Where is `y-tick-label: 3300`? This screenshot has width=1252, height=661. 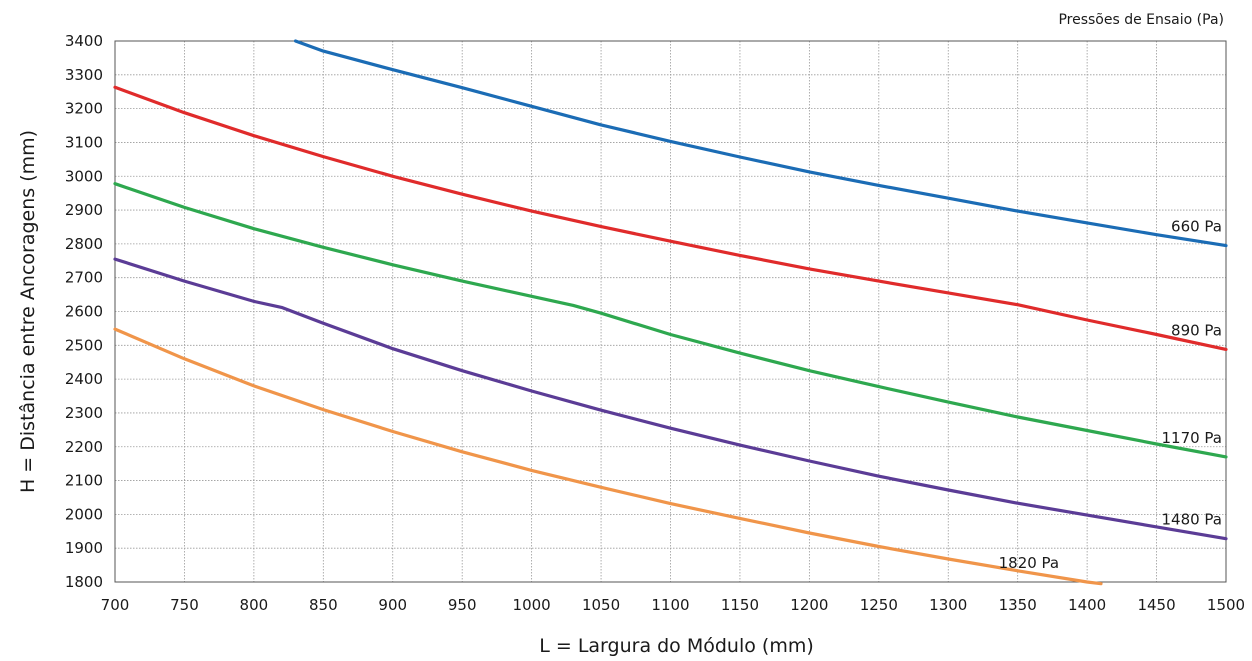
y-tick-label: 3300 is located at coordinates (84, 75).